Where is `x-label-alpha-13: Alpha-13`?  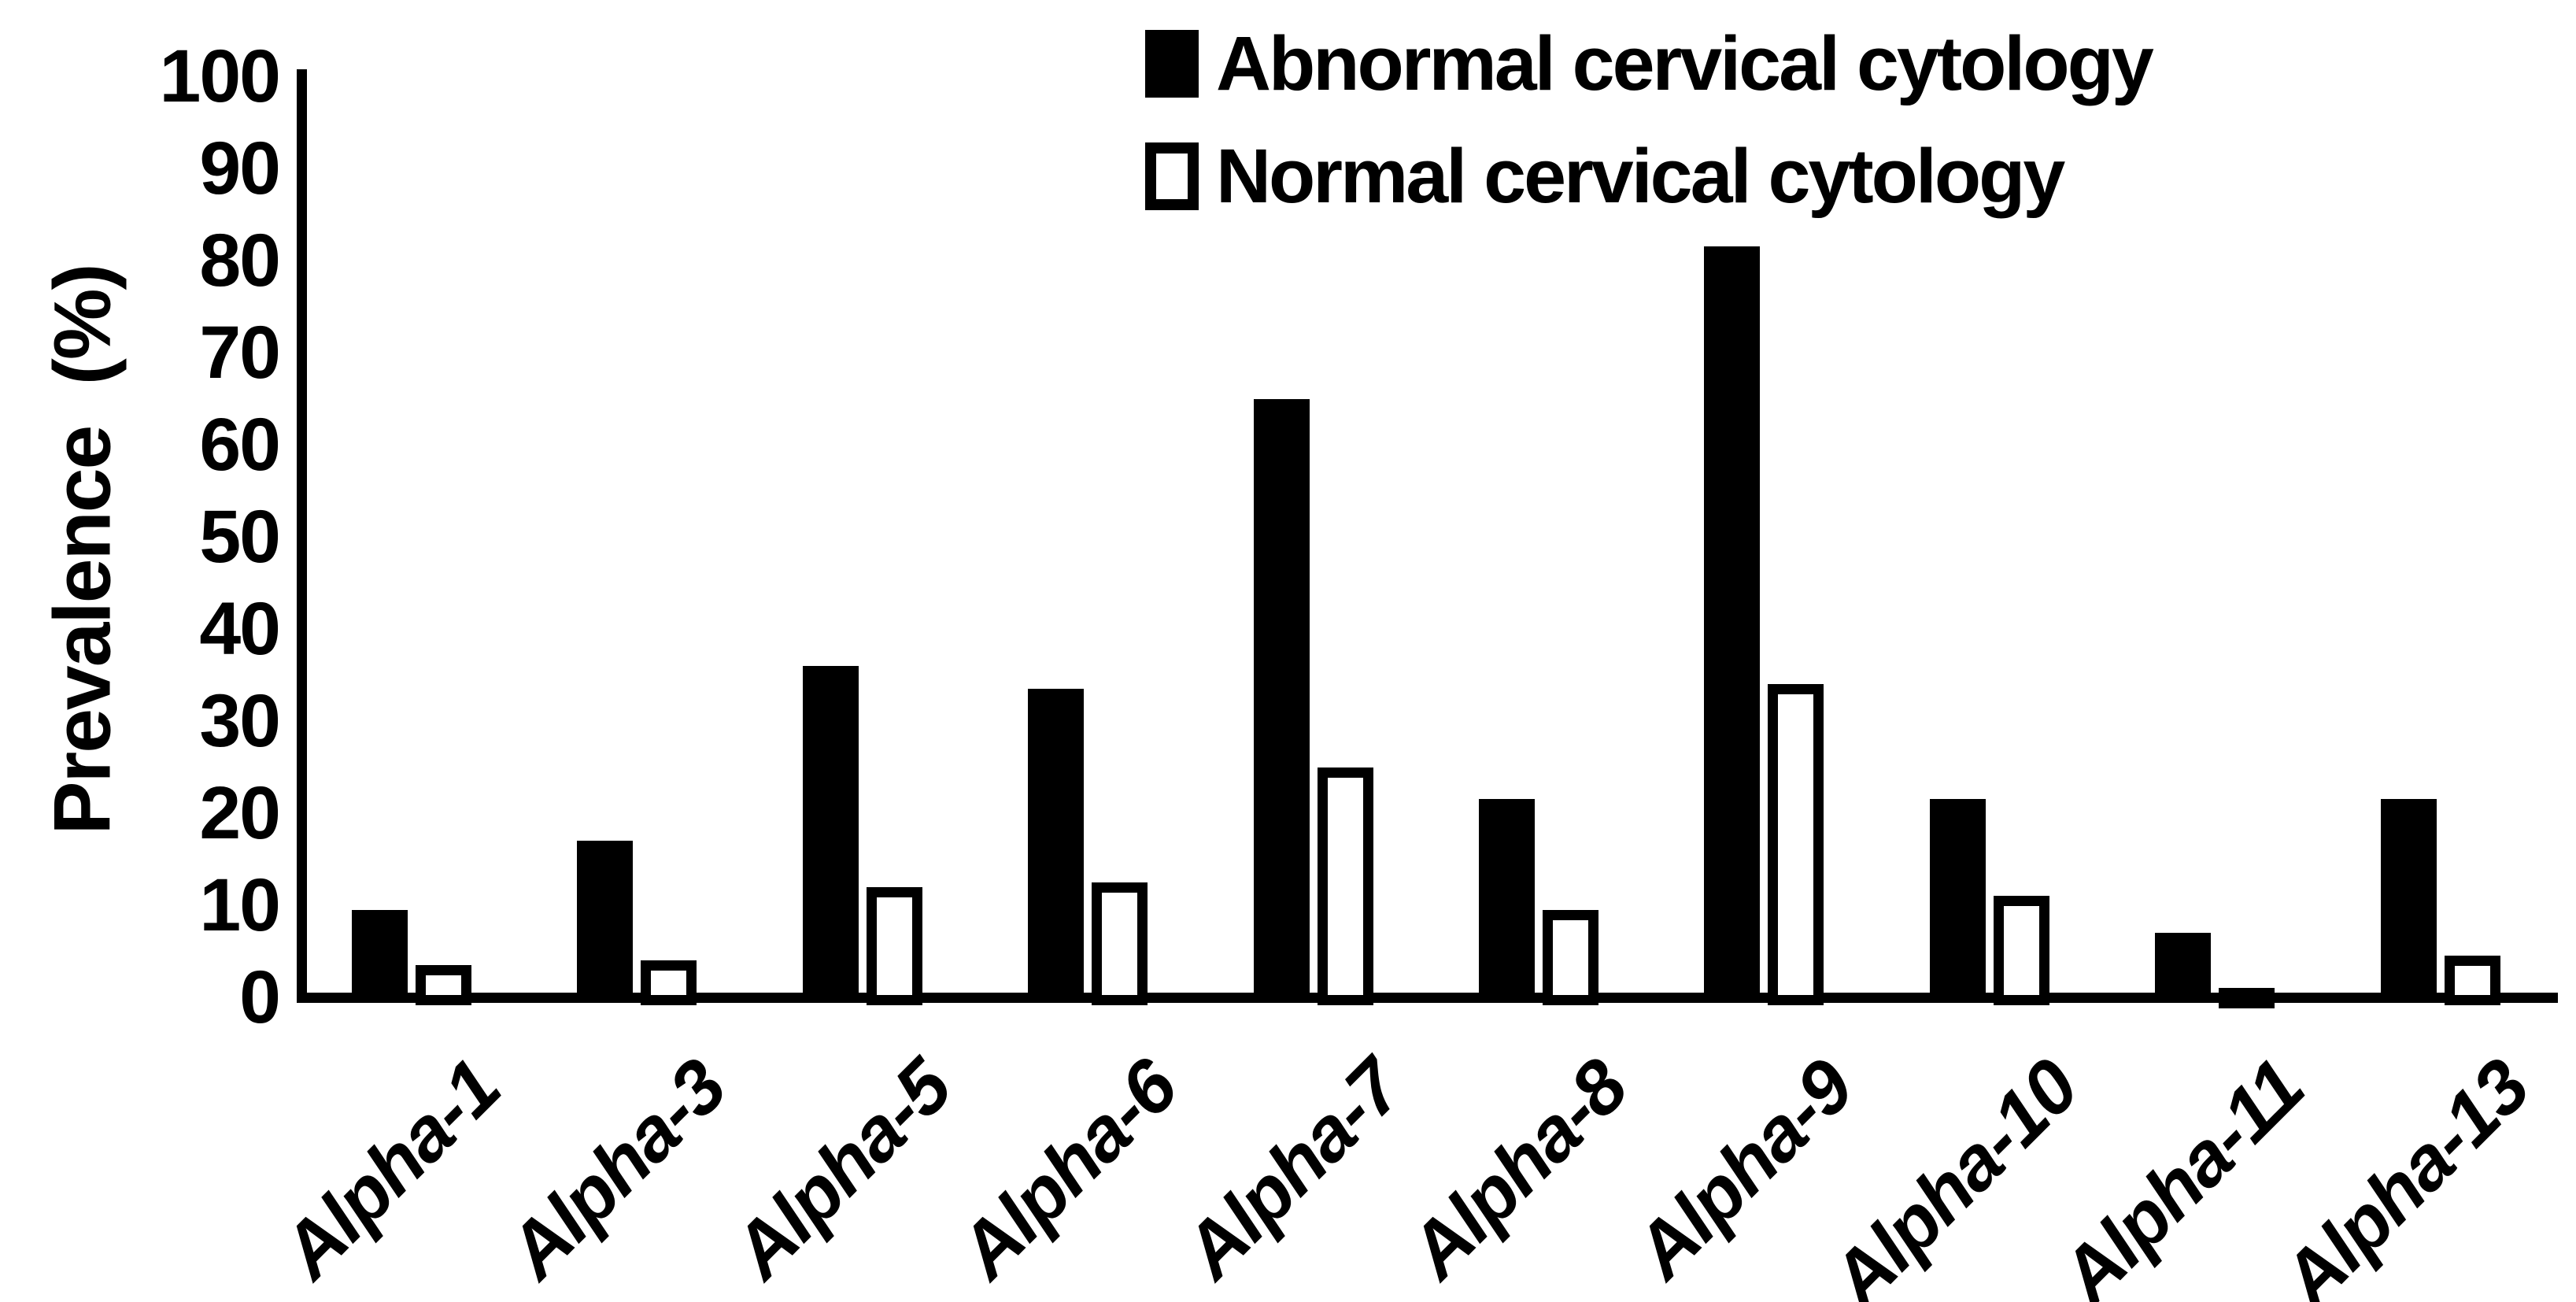 x-label-alpha-13: Alpha-13 is located at coordinates (2404, 1172).